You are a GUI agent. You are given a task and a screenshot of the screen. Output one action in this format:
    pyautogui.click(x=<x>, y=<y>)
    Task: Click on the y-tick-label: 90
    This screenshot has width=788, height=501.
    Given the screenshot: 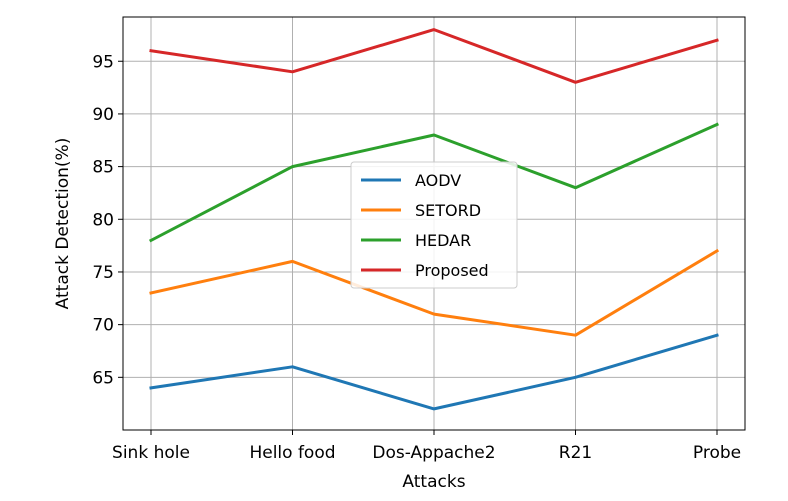 What is the action you would take?
    pyautogui.click(x=103, y=115)
    